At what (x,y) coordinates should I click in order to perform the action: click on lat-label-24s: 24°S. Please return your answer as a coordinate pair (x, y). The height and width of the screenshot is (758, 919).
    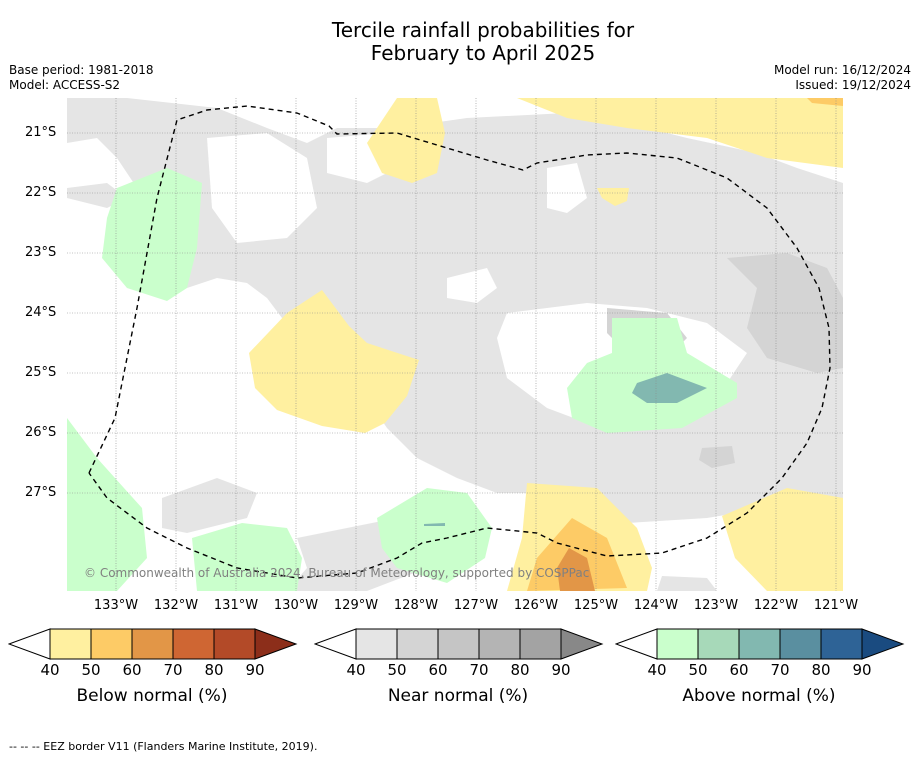
    Looking at the image, I should click on (41, 312).